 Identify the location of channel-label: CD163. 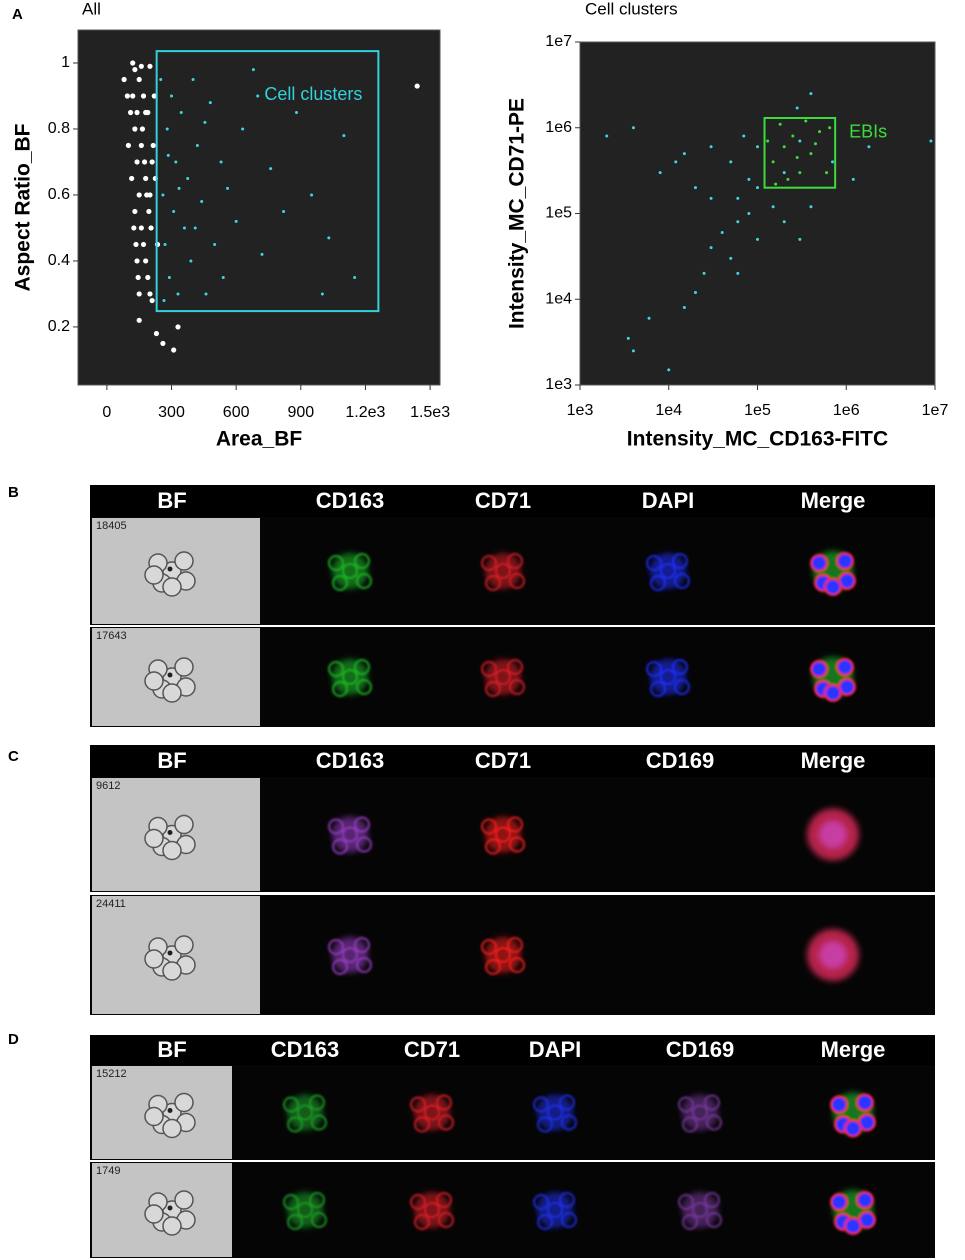
(350, 760).